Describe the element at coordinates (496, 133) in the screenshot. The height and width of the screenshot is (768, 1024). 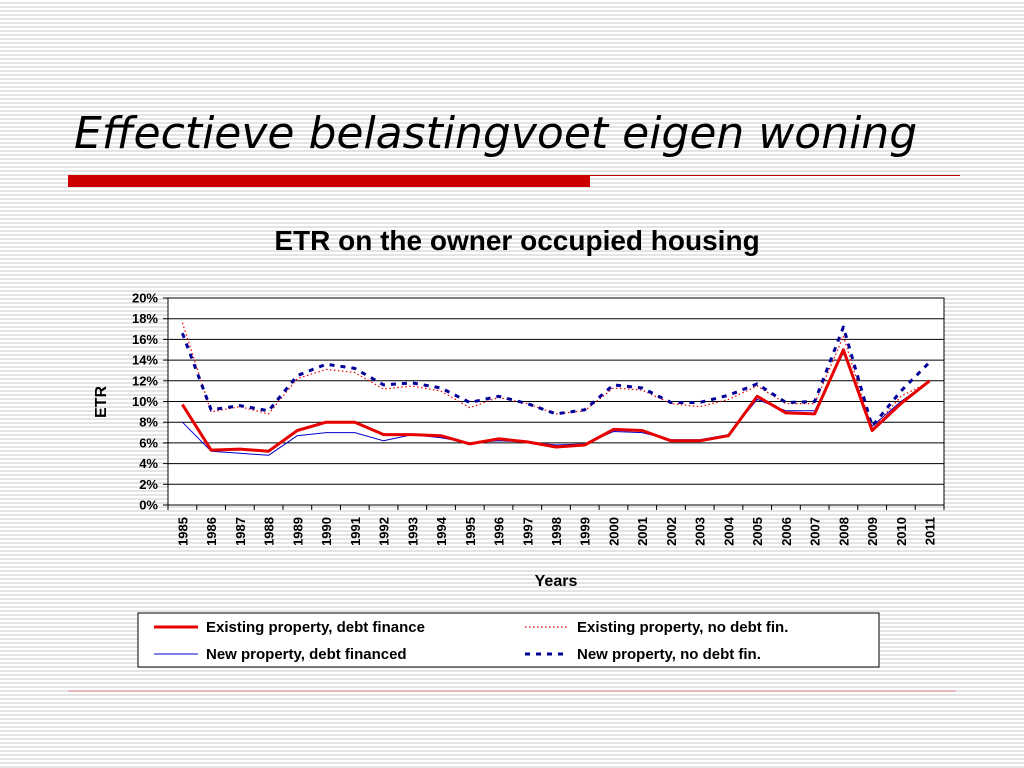
I see `slide-title: Effectieve belastingvoet eigen woning` at that location.